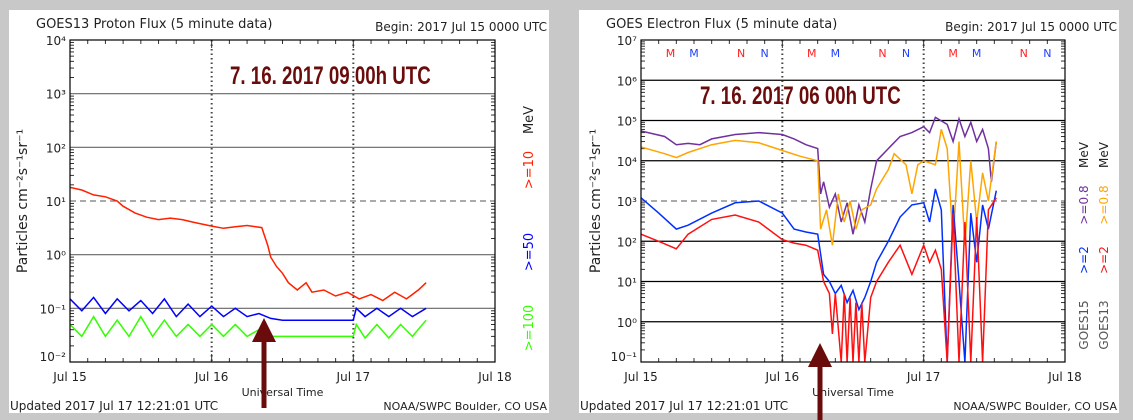 The height and width of the screenshot is (420, 1133). What do you see at coordinates (1084, 324) in the screenshot?
I see `satellite-label: GOES15` at bounding box center [1084, 324].